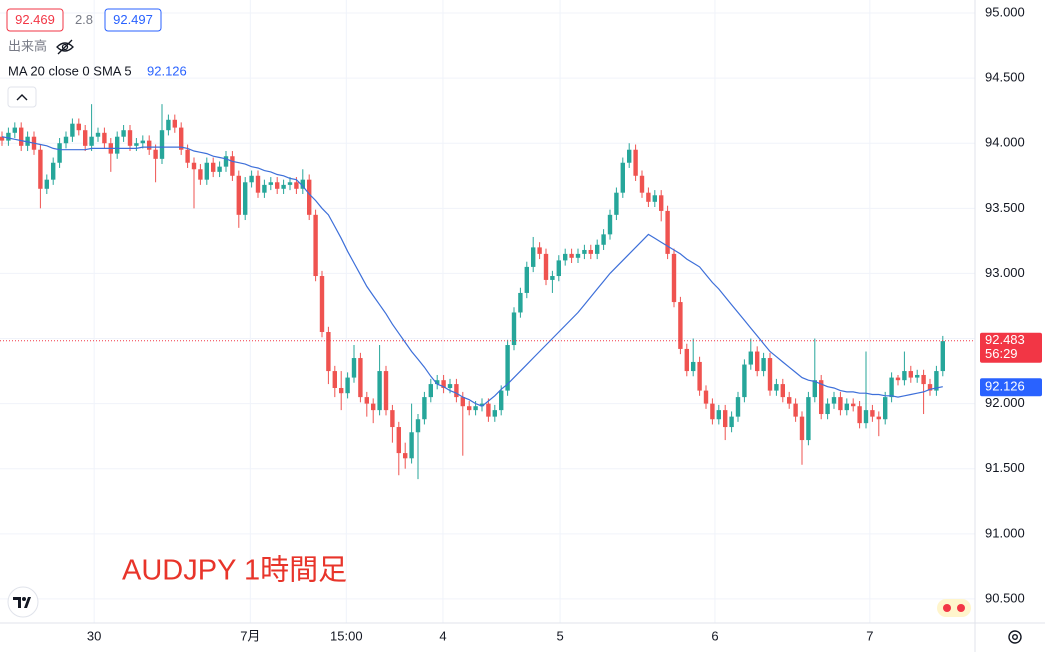  Describe the element at coordinates (954, 608) in the screenshot. I see `alert-icon` at that location.